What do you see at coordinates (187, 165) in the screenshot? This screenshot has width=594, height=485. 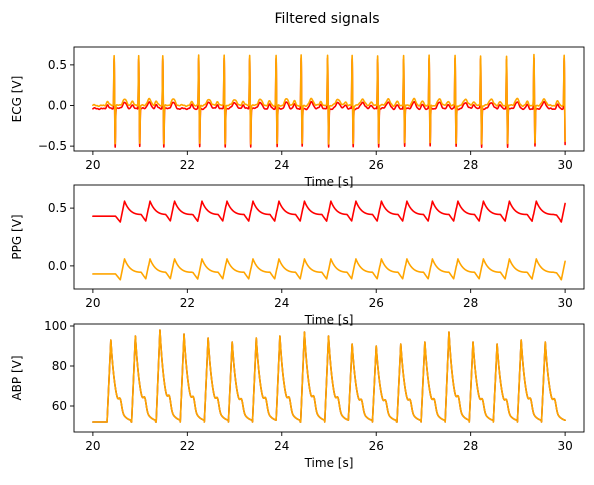 I see `ecg-x-tick-label: 22` at bounding box center [187, 165].